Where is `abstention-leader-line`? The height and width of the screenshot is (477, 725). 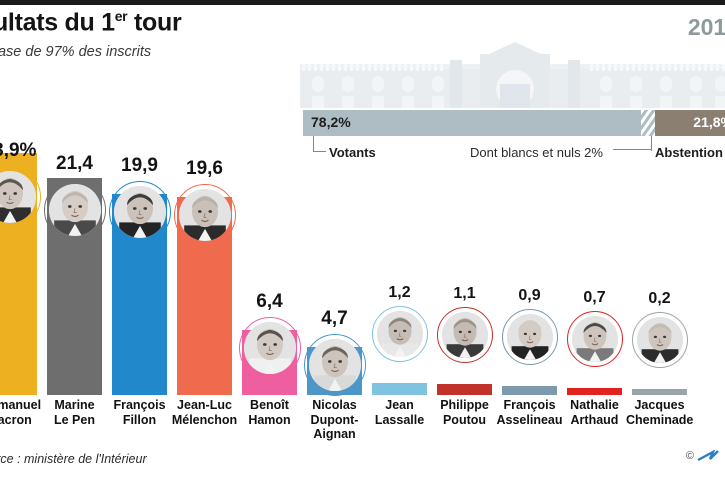
abstention-leader-line is located at coordinates (651, 143).